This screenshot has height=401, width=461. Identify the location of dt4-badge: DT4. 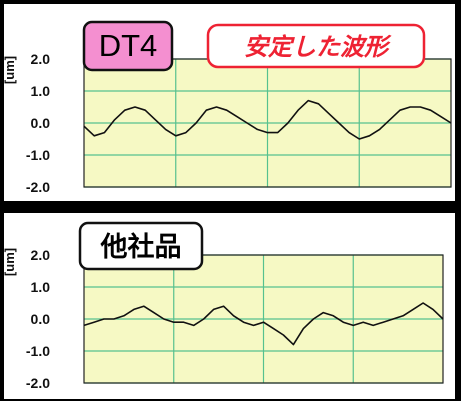
(128, 46).